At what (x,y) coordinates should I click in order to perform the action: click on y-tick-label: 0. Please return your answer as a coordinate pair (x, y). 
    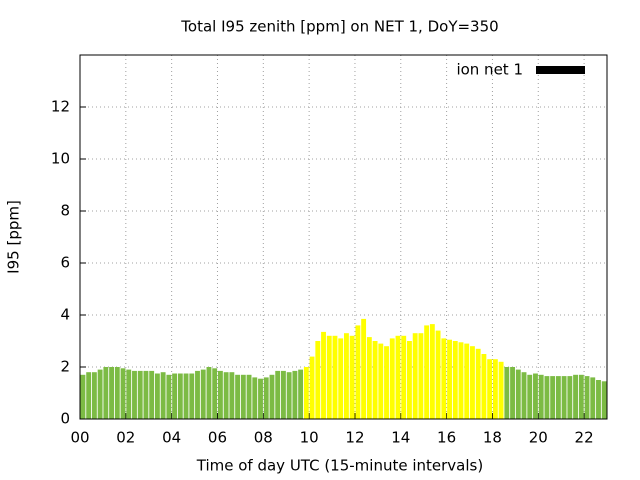
    Looking at the image, I should click on (65, 419).